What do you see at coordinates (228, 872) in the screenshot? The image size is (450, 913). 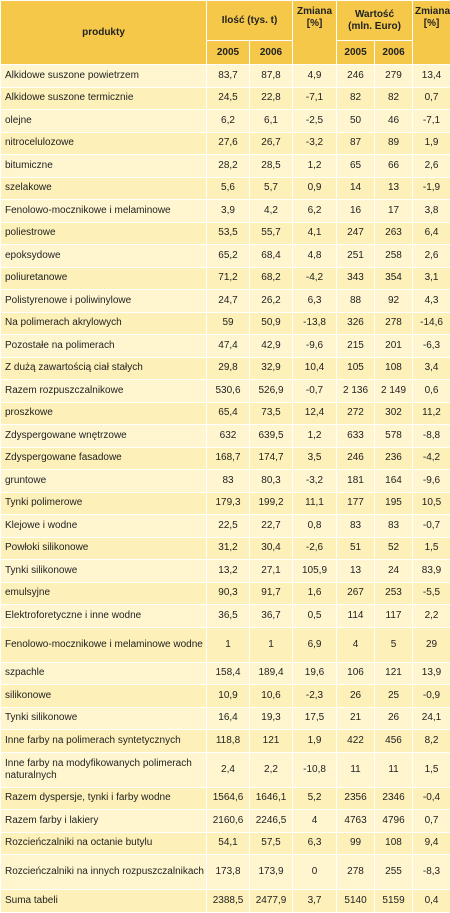 I see `quantity-2005-cell: 173,8` at bounding box center [228, 872].